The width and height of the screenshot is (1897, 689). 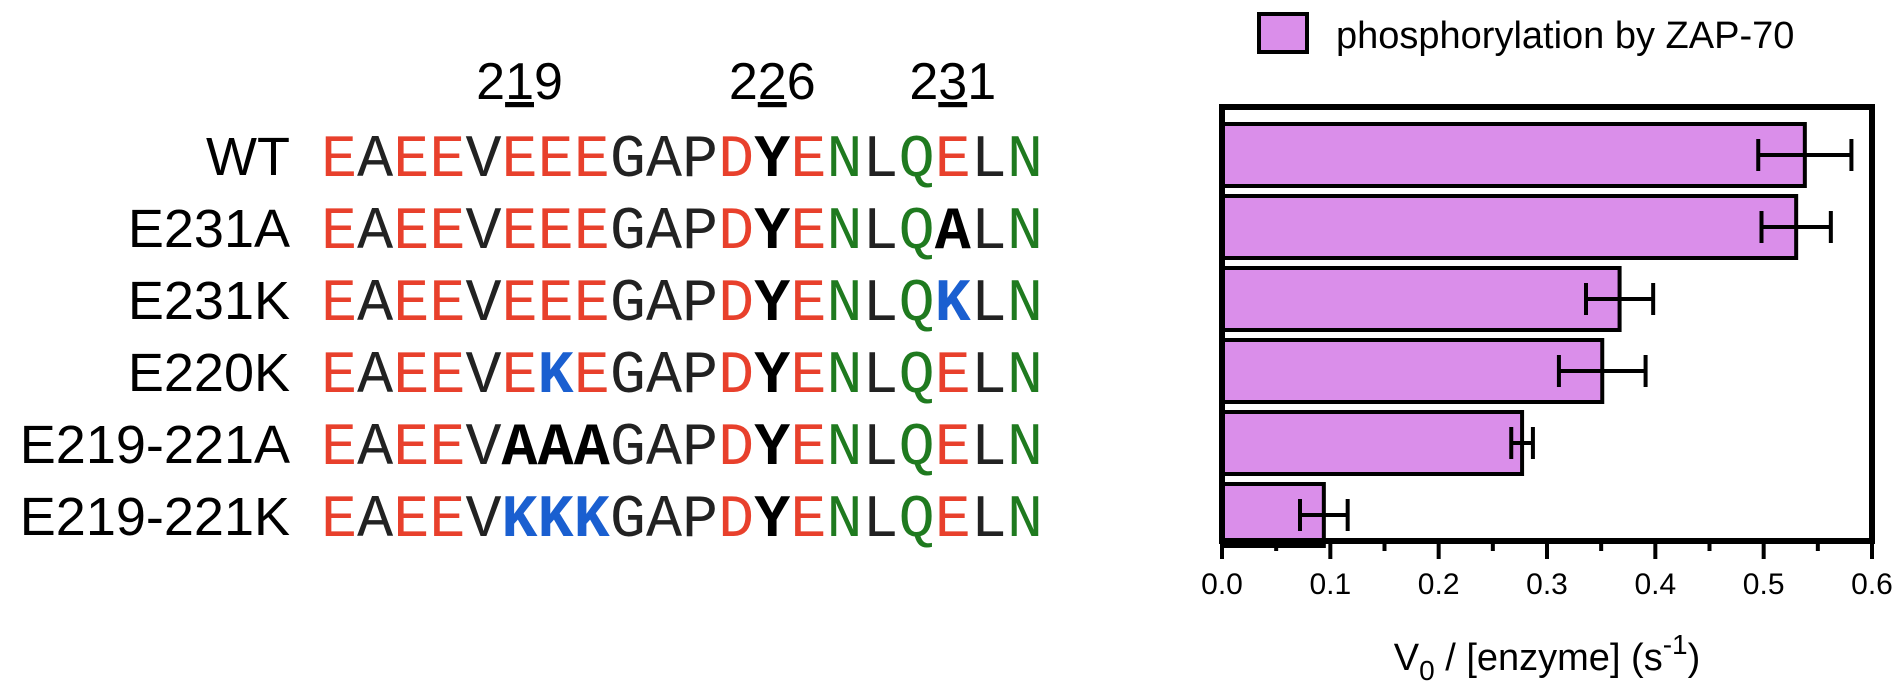 What do you see at coordinates (155, 337) in the screenshot?
I see `row-labels: WT E231A E231K E220K E219-221A E219-221K` at bounding box center [155, 337].